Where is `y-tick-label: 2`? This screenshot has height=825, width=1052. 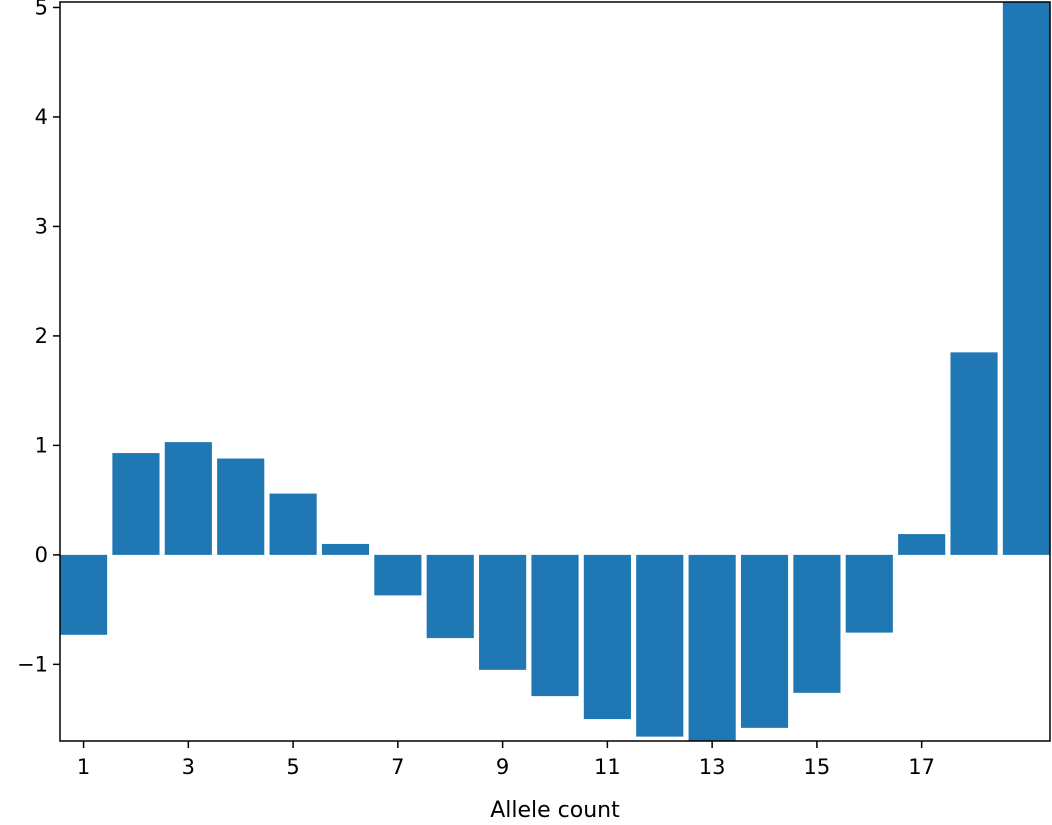 y-tick-label: 2 is located at coordinates (41, 336).